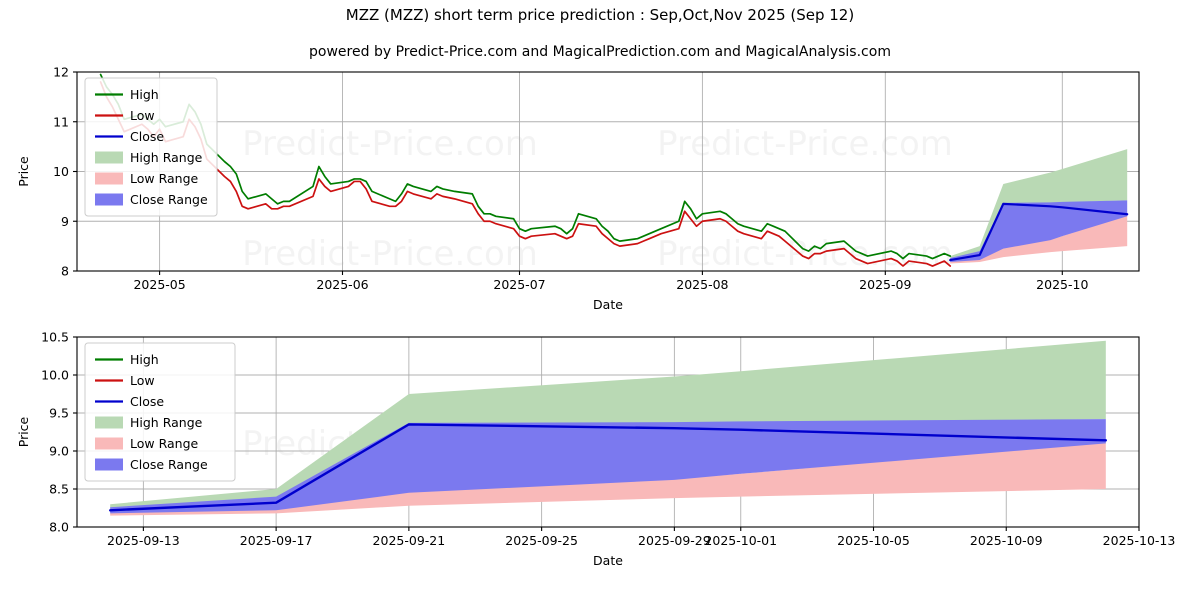  Describe the element at coordinates (409, 540) in the screenshot. I see `x-tick-label: 2025-09-21` at that location.